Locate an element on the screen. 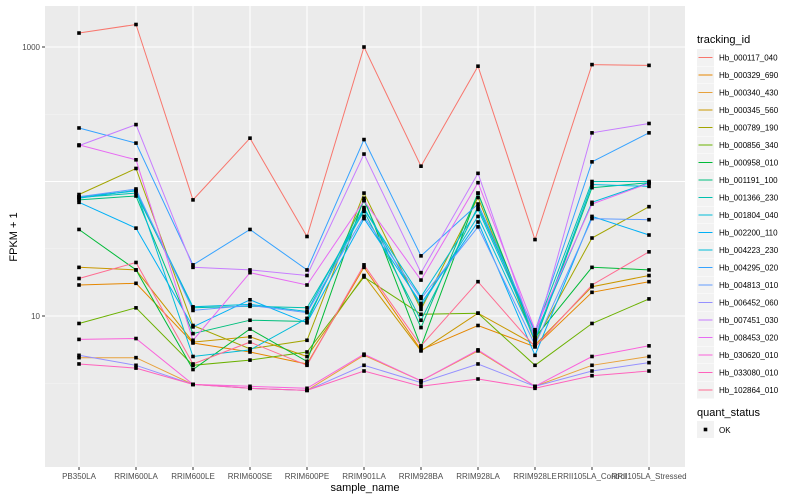  x-tick-label: RRIM600LA is located at coordinates (136, 476).